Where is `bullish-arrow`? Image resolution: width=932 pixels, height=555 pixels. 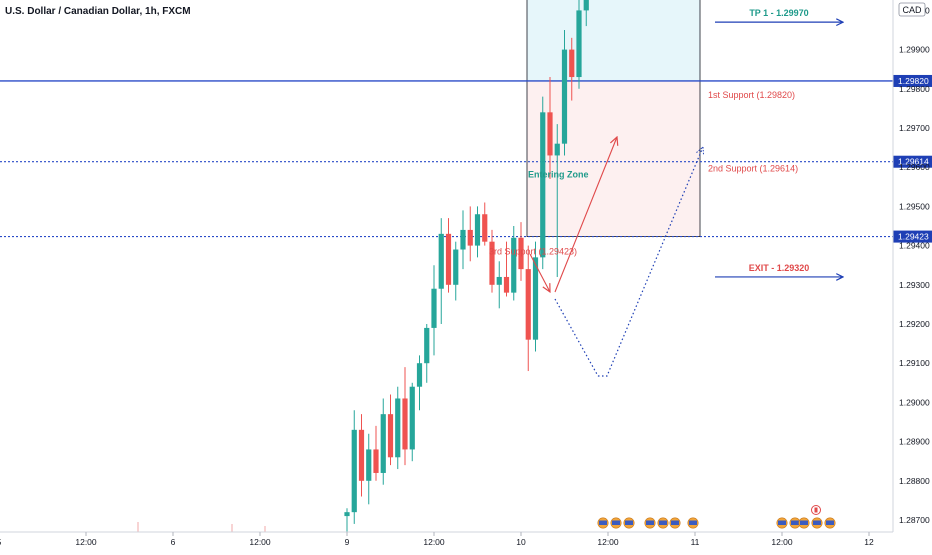
bullish-arrow is located at coordinates (585, 215).